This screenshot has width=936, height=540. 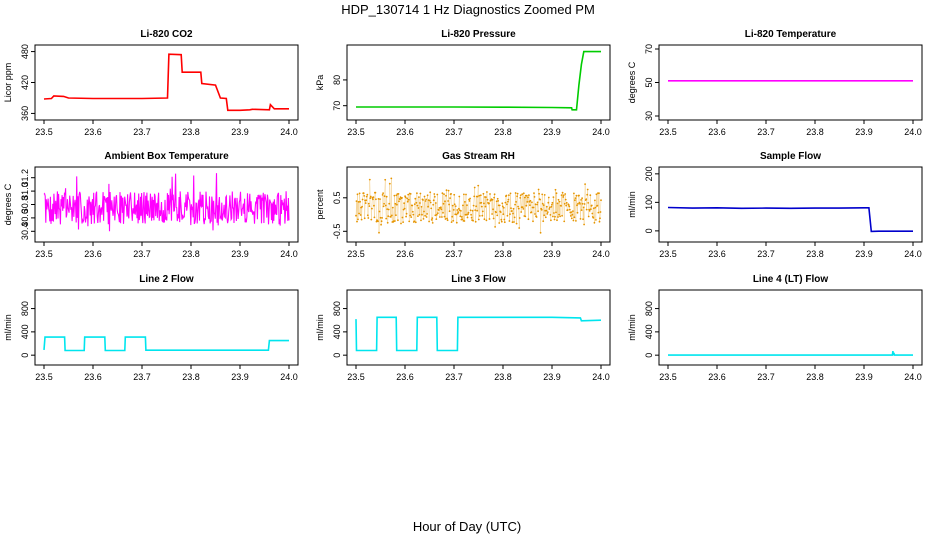 What do you see at coordinates (467, 526) in the screenshot?
I see `figure-xlabel: Hour of Day (UTC)` at bounding box center [467, 526].